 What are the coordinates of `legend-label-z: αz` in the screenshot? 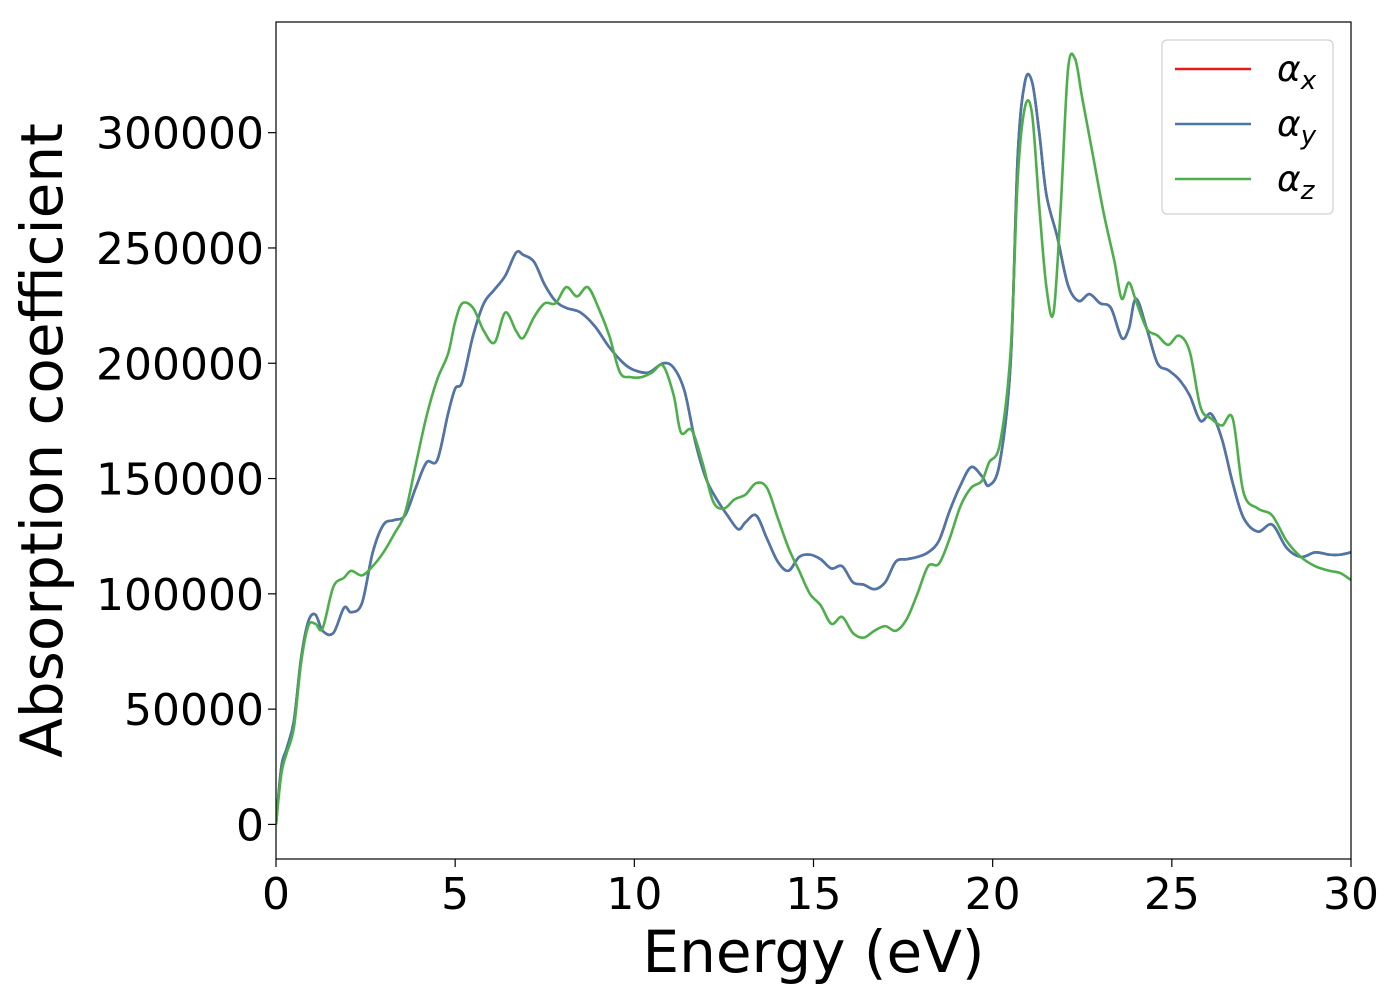 It's located at (1296, 182).